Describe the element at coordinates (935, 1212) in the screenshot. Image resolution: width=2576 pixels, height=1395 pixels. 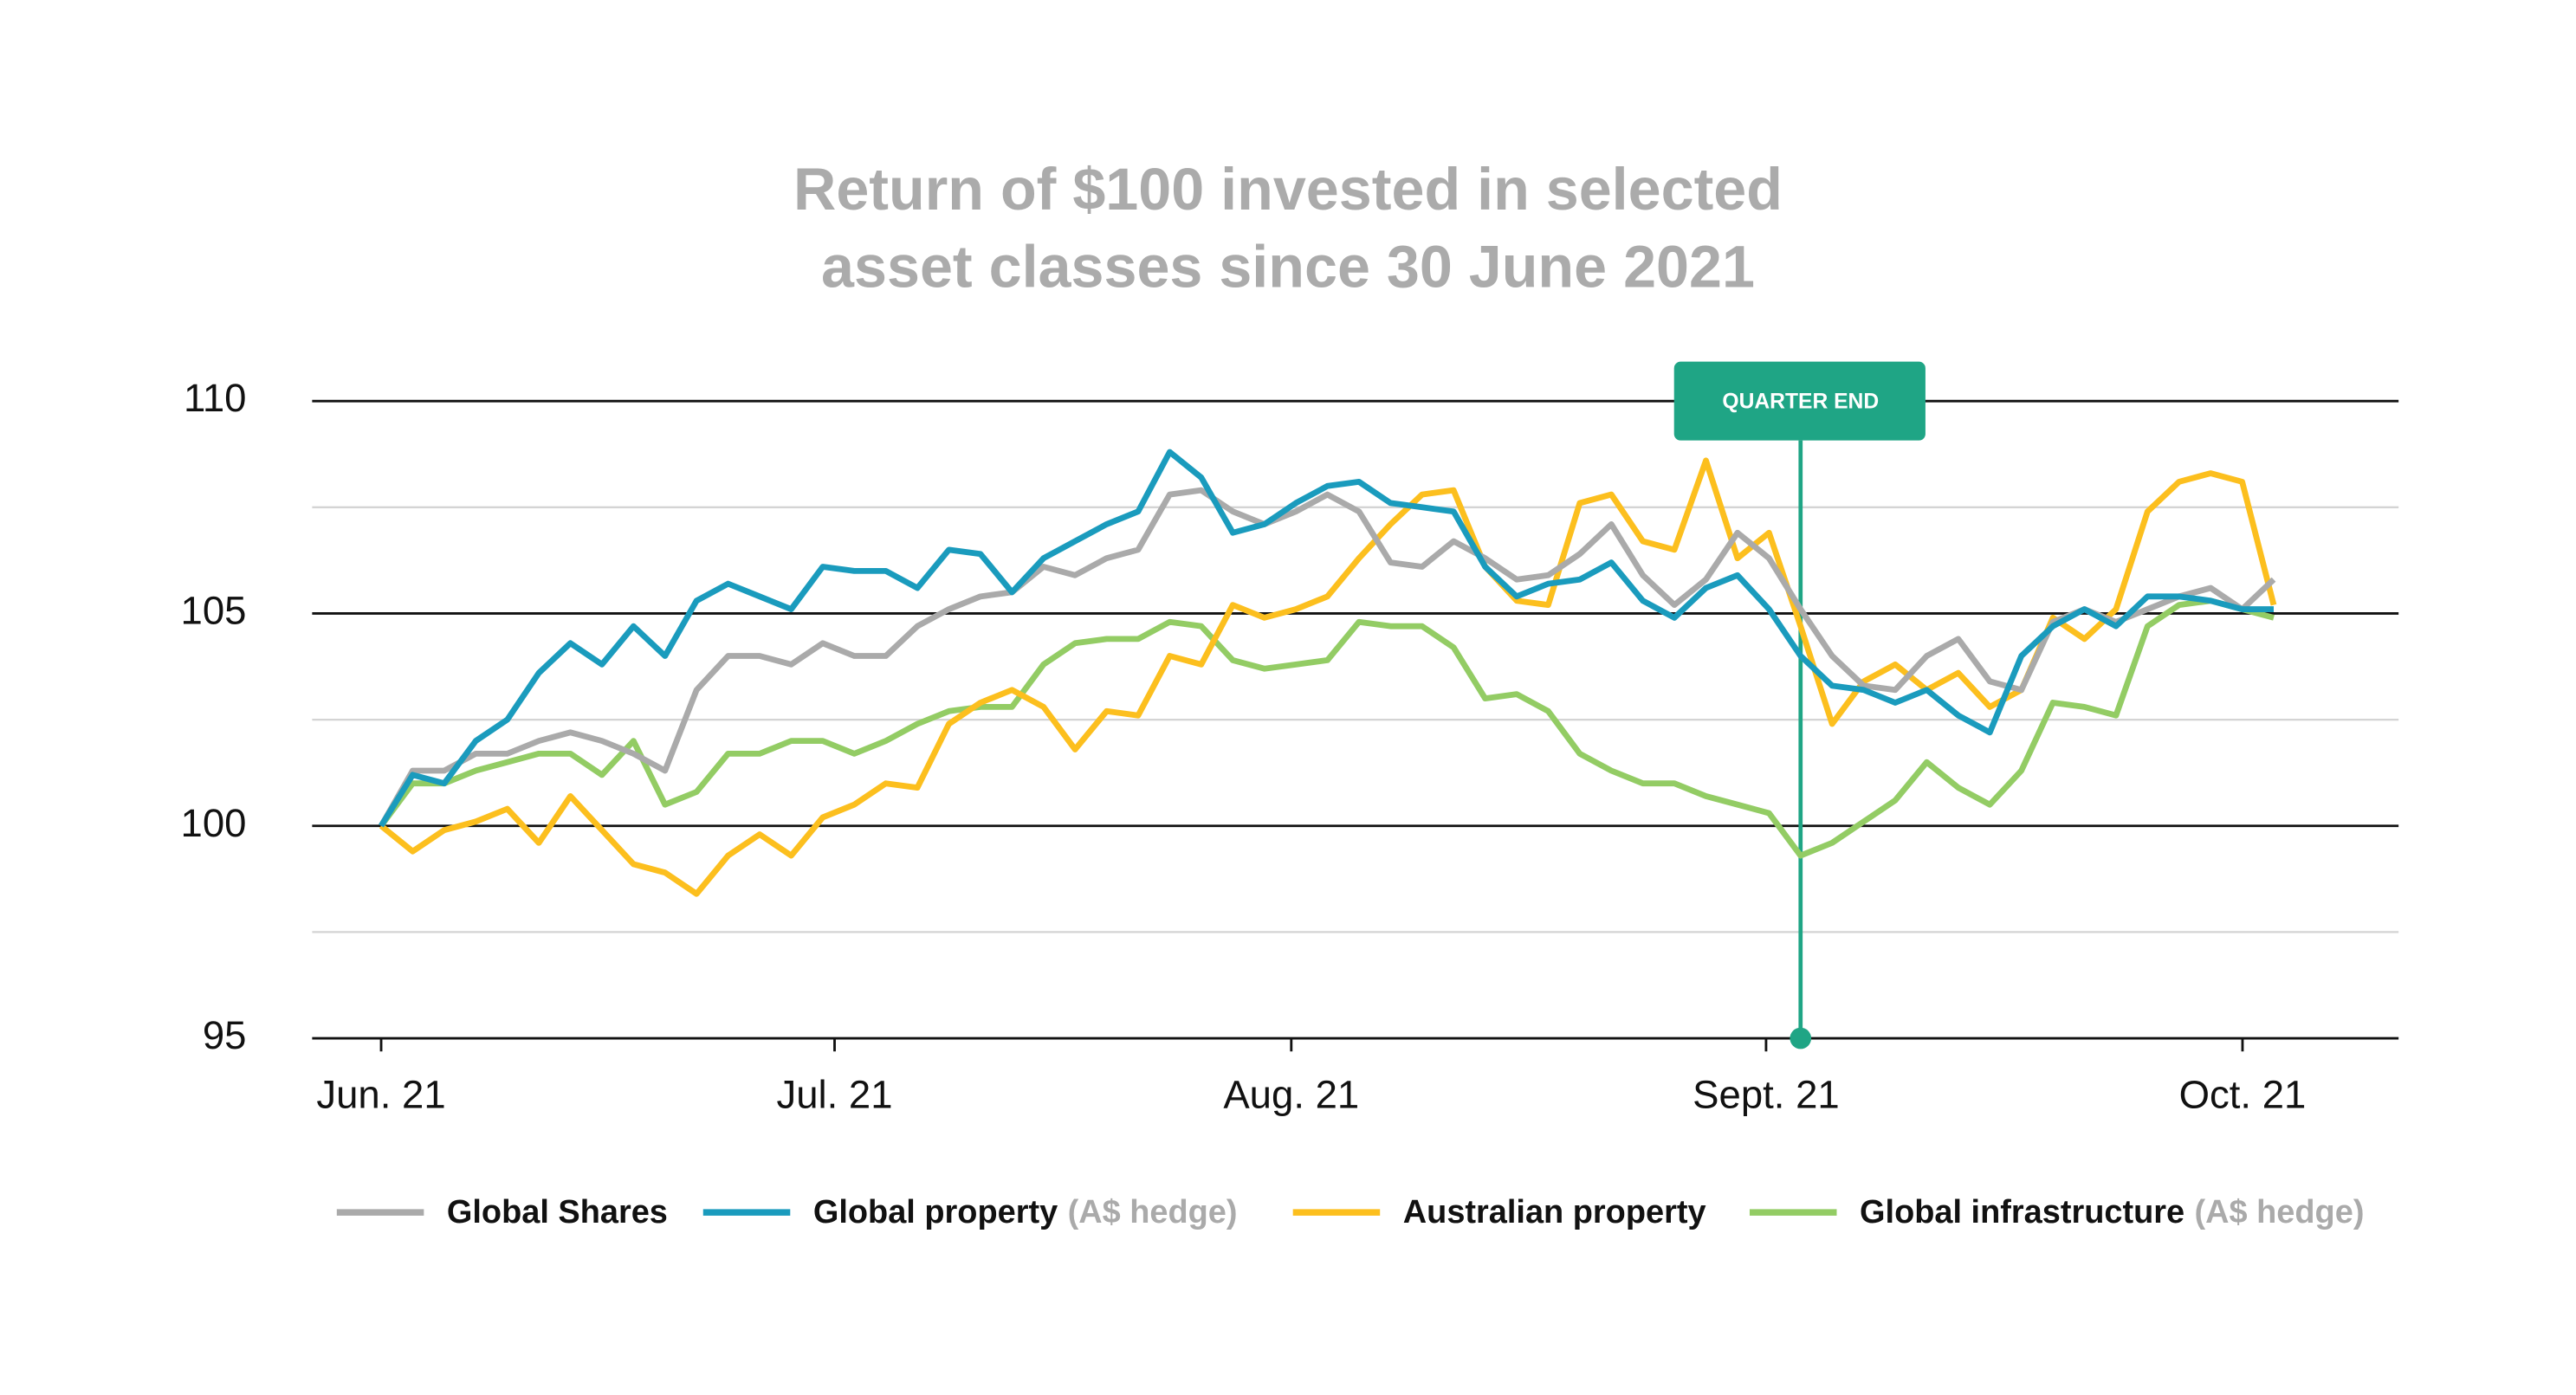
I see `legend-name: Global property` at that location.